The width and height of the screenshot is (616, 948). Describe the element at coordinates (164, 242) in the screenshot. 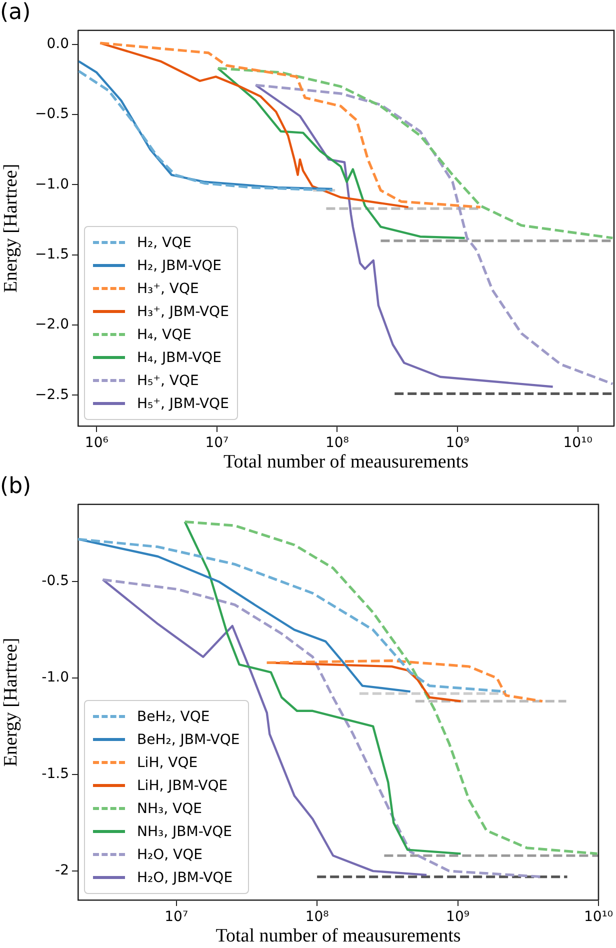

I see `legend-label: H₂, VQE` at that location.